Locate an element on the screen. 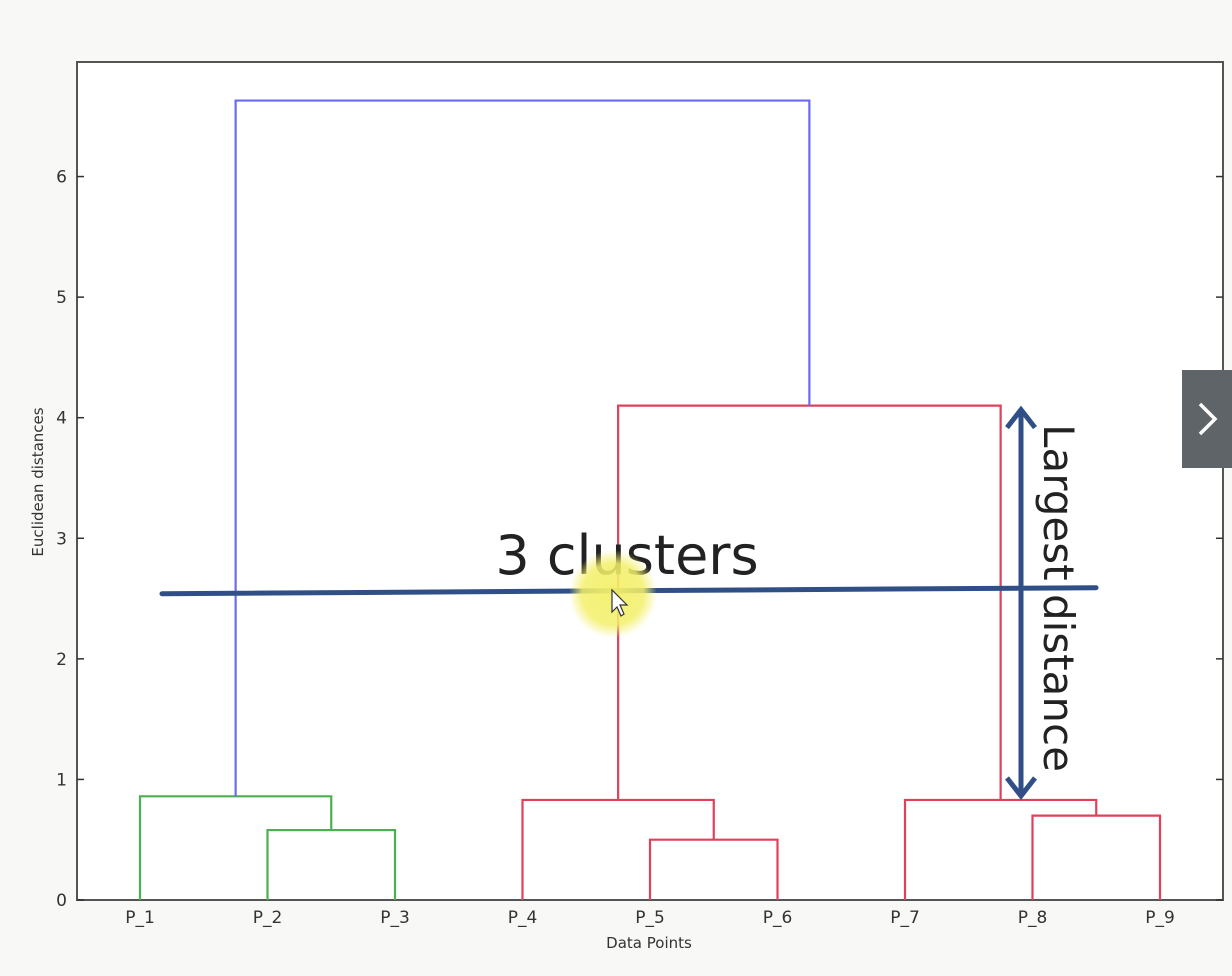 The width and height of the screenshot is (1232, 976). largest-distance-annotation: Largest distance is located at coordinates (1058, 598).